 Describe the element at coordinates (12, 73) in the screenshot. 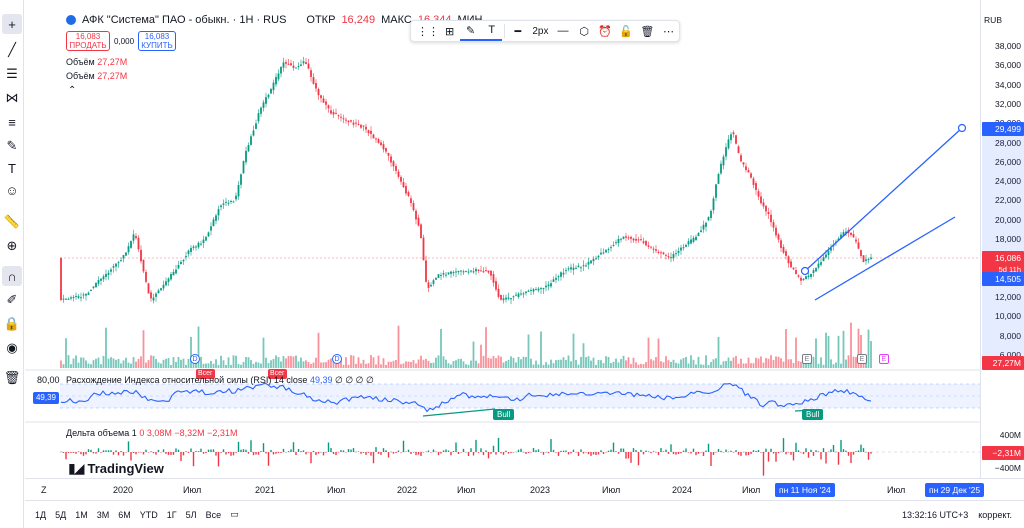

I see `horizontal-lines-icon: ☰` at that location.